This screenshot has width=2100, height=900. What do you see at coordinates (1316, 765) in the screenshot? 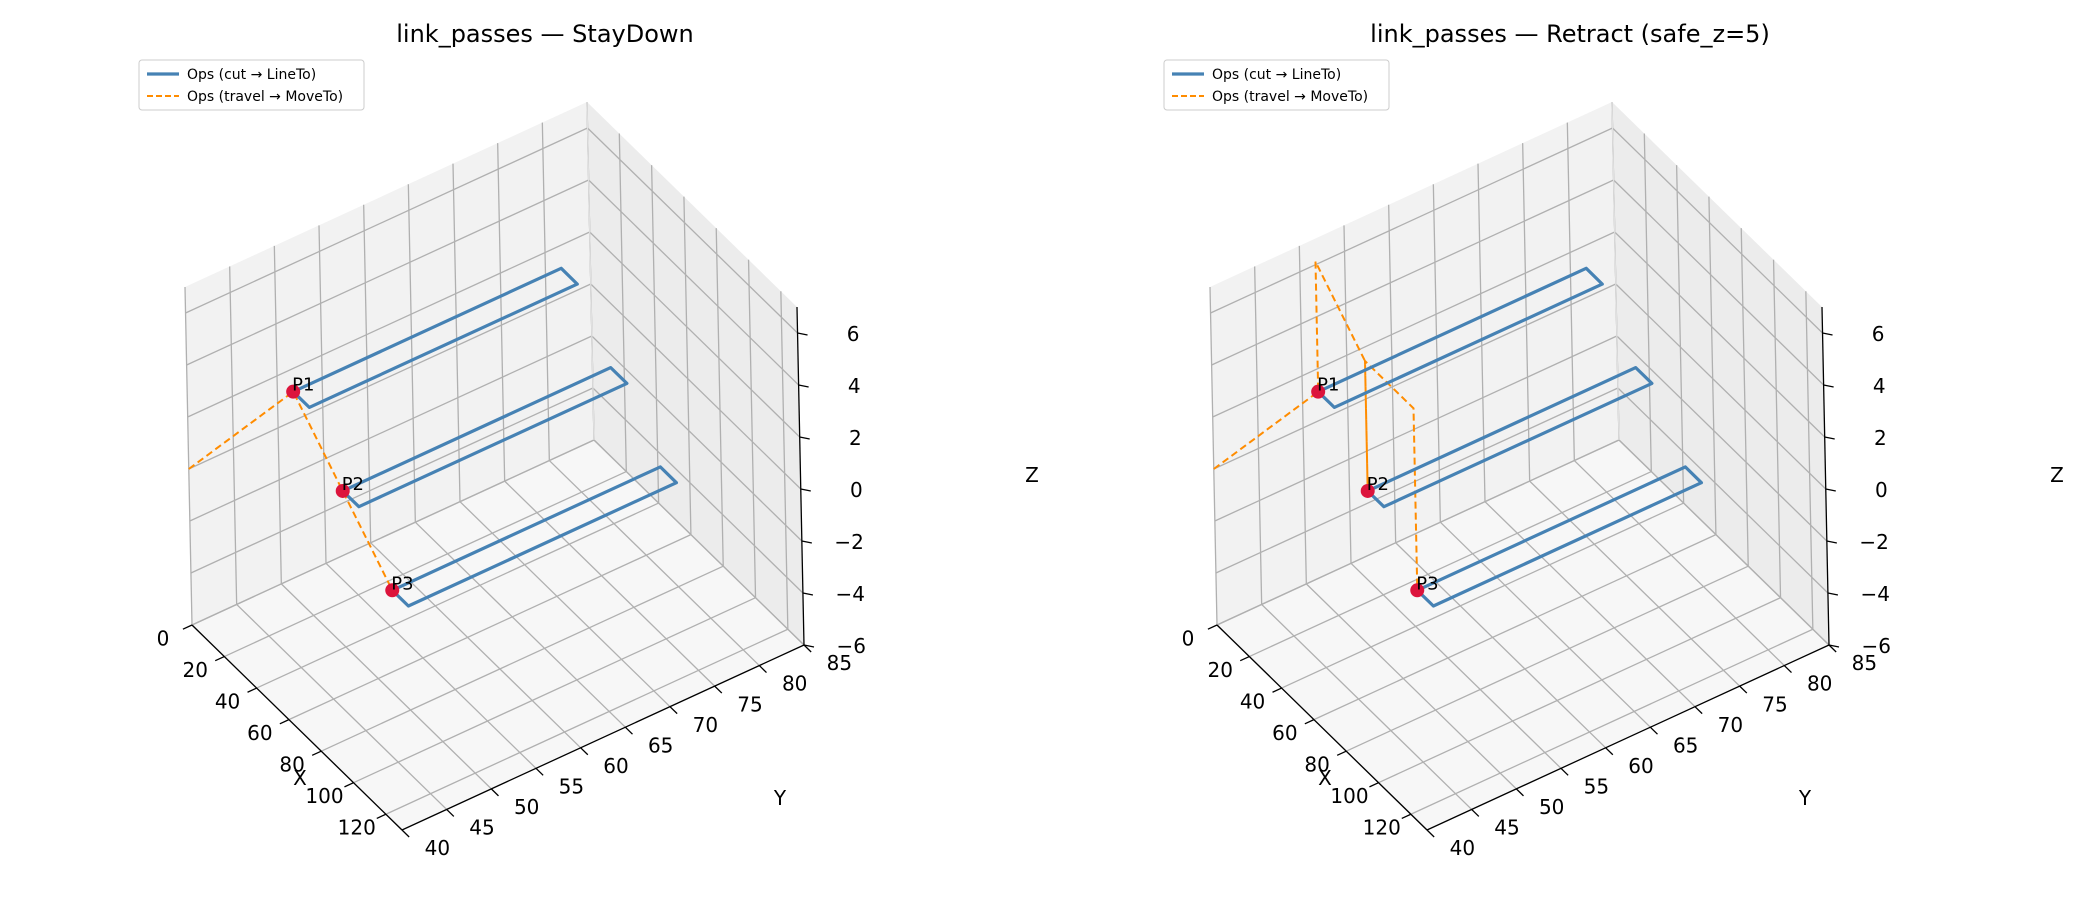
I see `x-tick-label: 80` at bounding box center [1316, 765].